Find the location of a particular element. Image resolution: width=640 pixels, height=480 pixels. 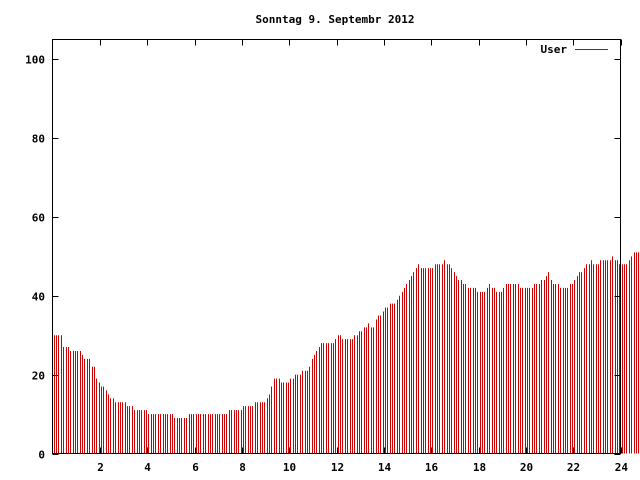

x-tick-label: 18 is located at coordinates (479, 467).